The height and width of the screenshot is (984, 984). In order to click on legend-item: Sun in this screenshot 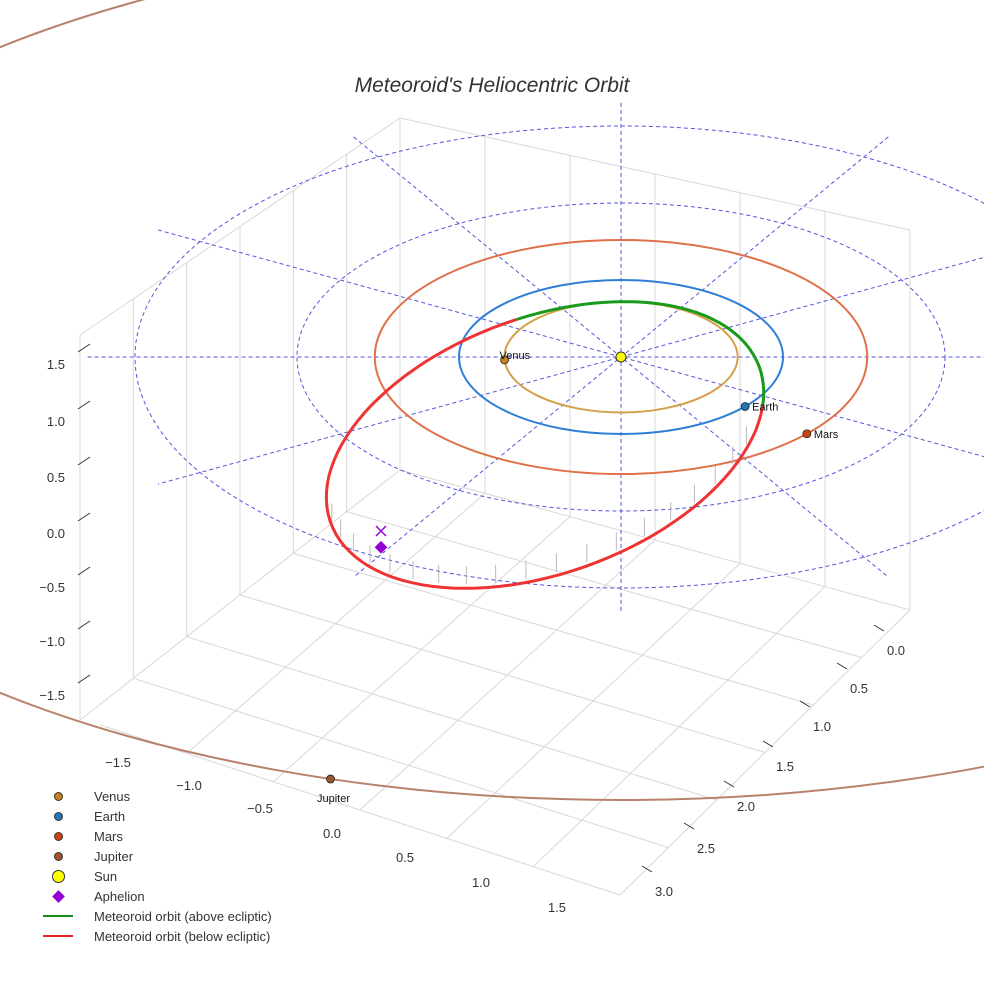, I will do `click(156, 876)`.